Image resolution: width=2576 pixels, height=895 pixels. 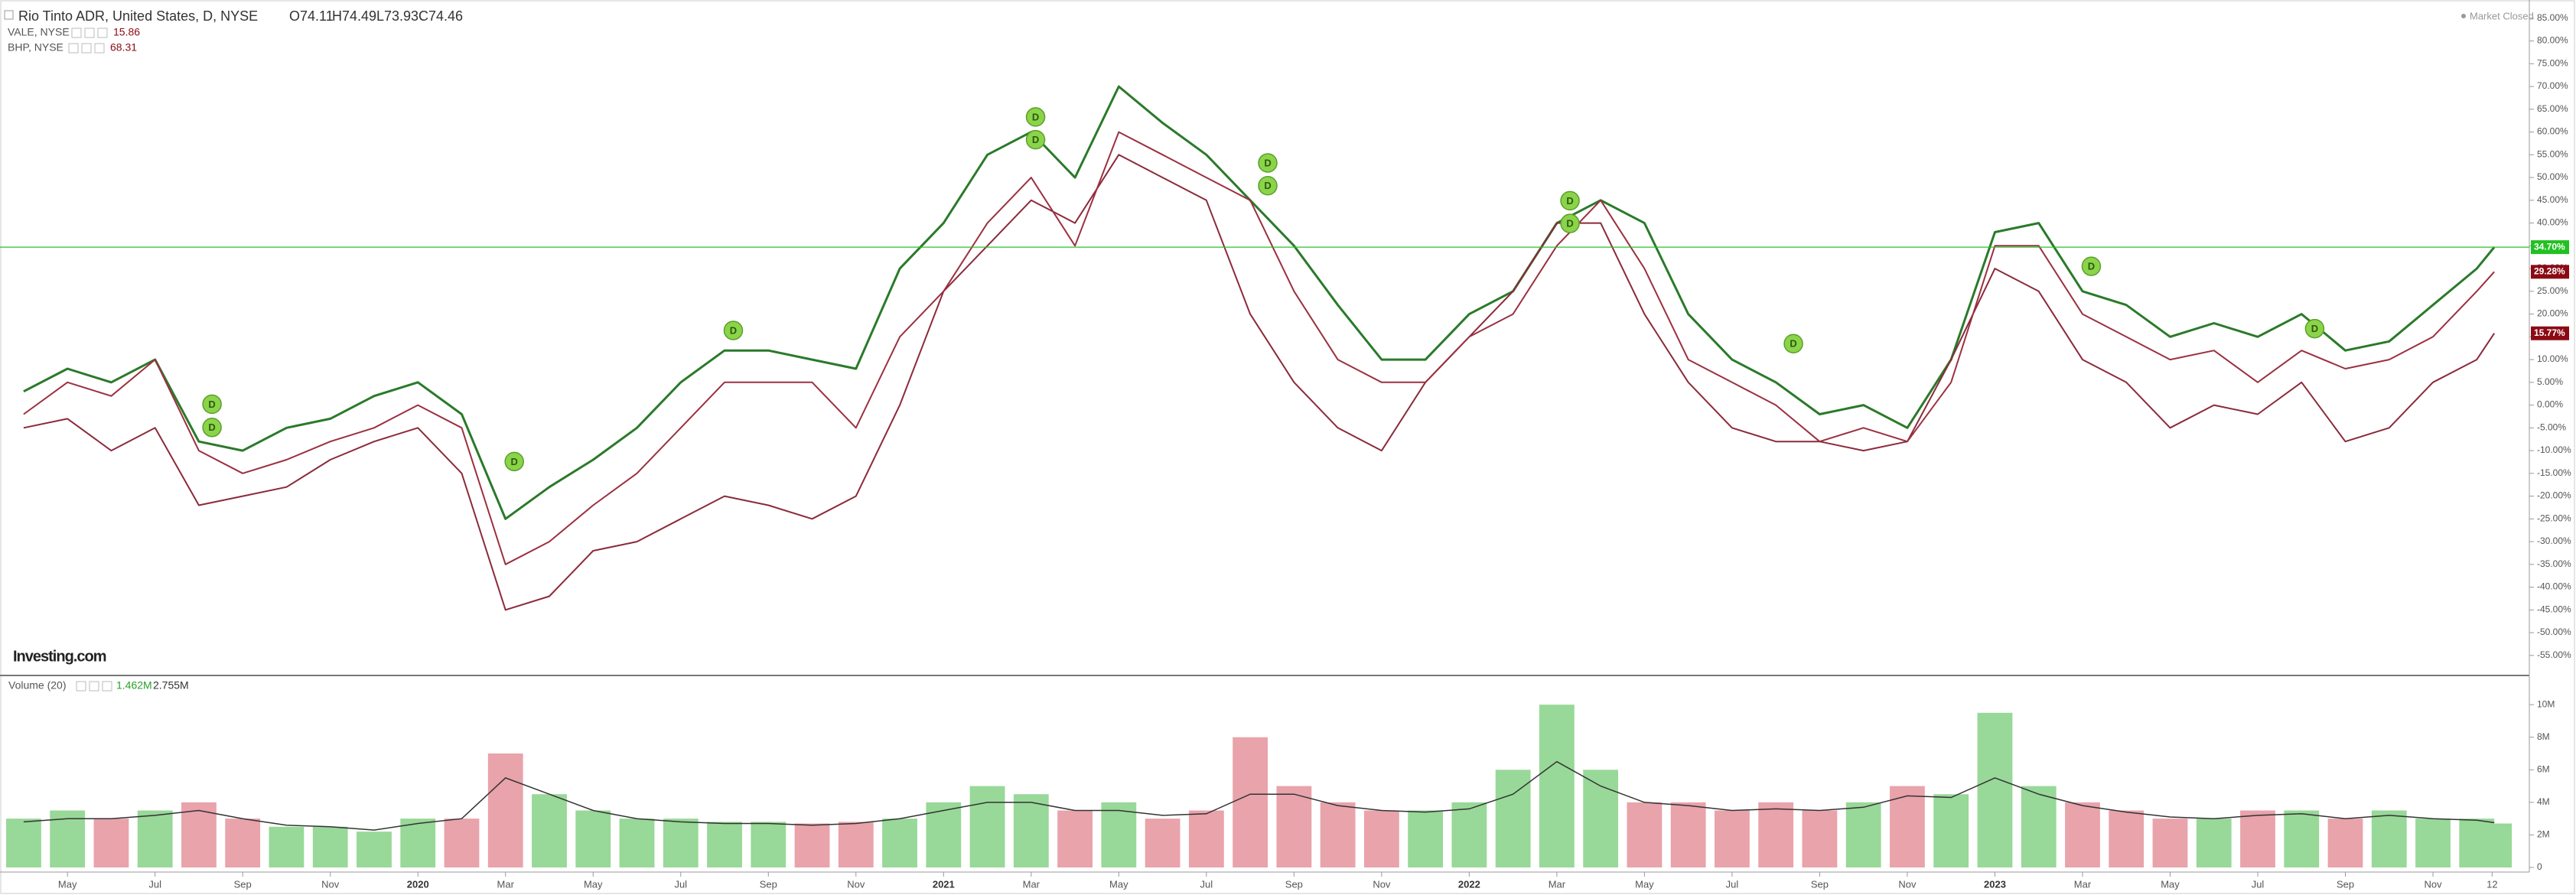 I want to click on y-tick-label: -10.00%, so click(x=2554, y=449).